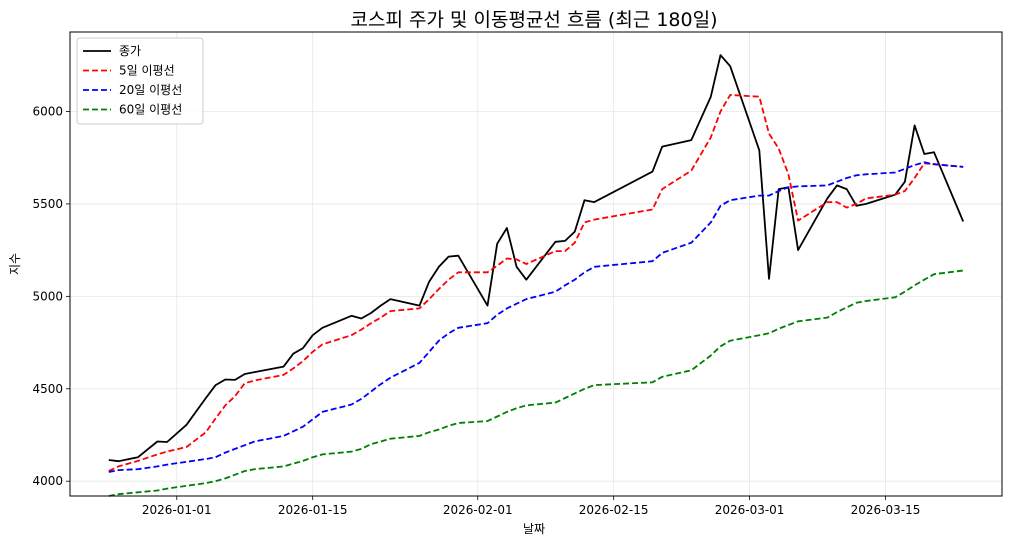 The width and height of the screenshot is (1009, 548). Describe the element at coordinates (15, 264) in the screenshot. I see `y-axis-label: 지수` at that location.